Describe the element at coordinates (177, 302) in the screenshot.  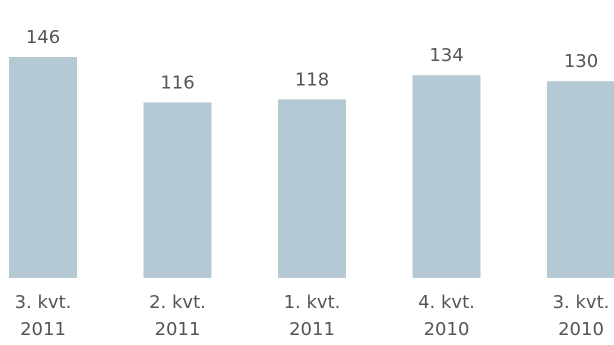
I see `category-label-1-line1: 2. kvt.` at that location.